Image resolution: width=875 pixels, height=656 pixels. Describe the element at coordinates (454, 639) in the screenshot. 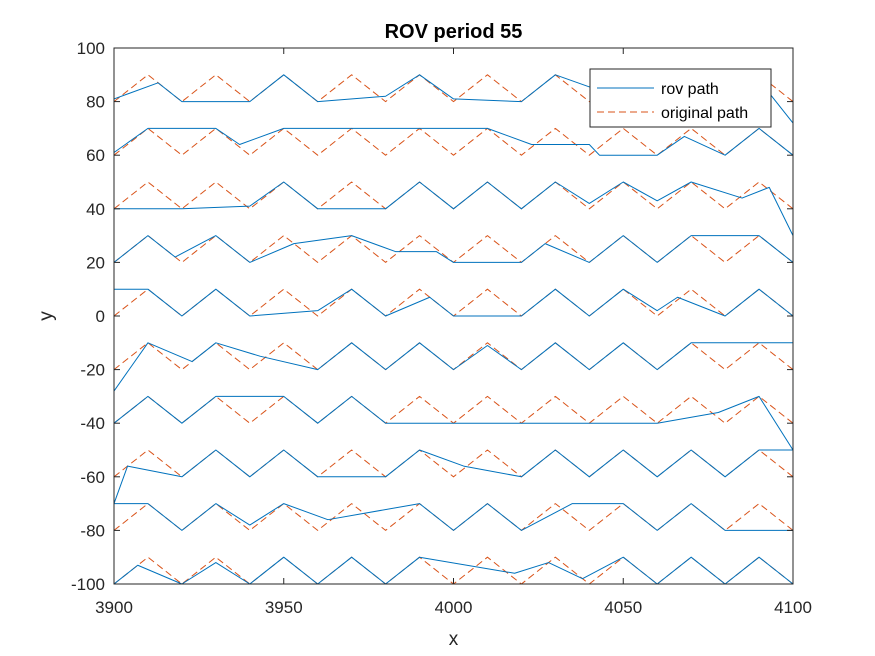

I see `x-axis-label: x` at that location.